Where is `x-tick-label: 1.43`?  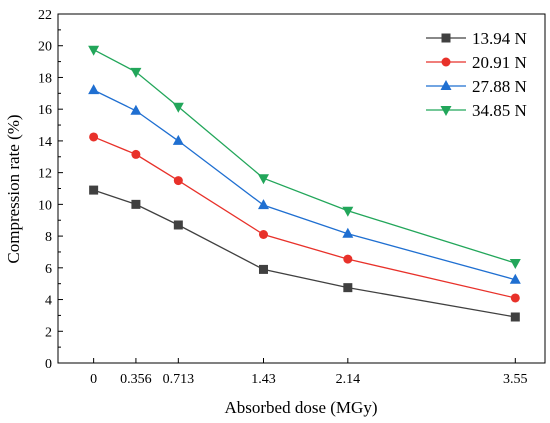
x-tick-label: 1.43 is located at coordinates (263, 379).